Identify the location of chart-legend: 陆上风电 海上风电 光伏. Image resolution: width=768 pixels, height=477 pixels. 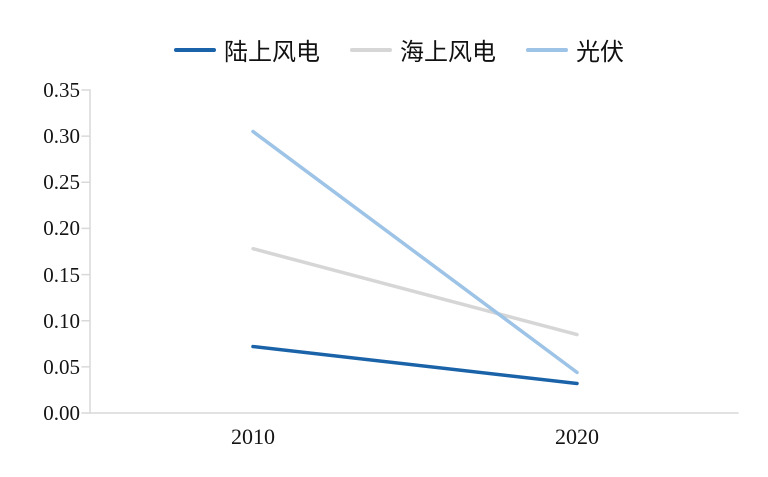
(384, 49).